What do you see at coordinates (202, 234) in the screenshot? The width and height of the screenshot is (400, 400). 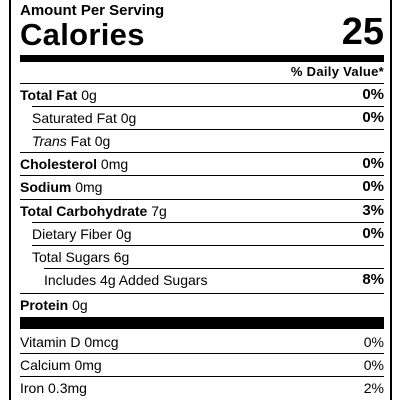 I see `row-dietary-fiber: Dietary Fiber 0g 0%` at bounding box center [202, 234].